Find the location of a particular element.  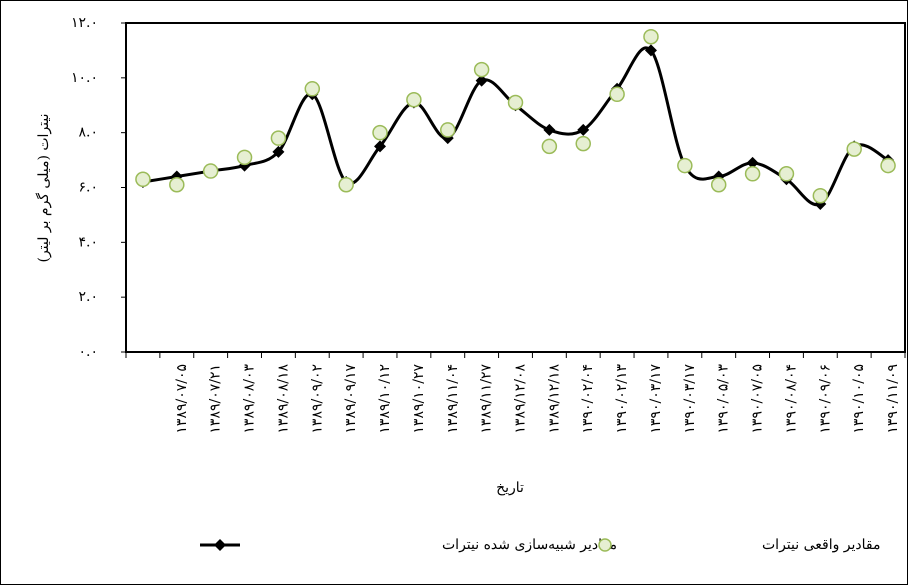

y-tick-label: ۶.۰ is located at coordinates (89, 188).